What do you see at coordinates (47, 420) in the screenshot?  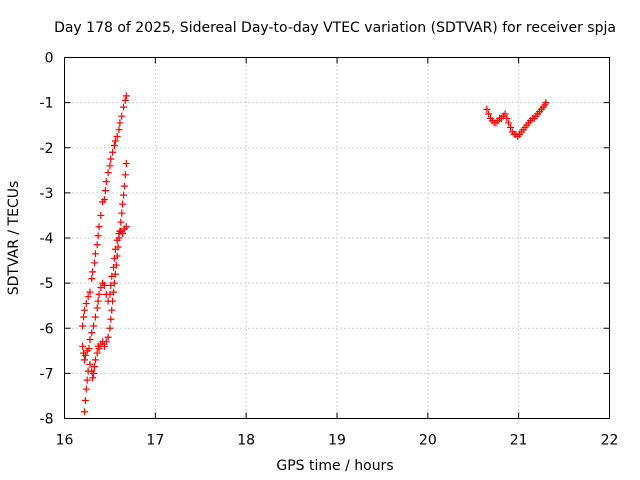 I see `y-tick-label: -8` at bounding box center [47, 420].